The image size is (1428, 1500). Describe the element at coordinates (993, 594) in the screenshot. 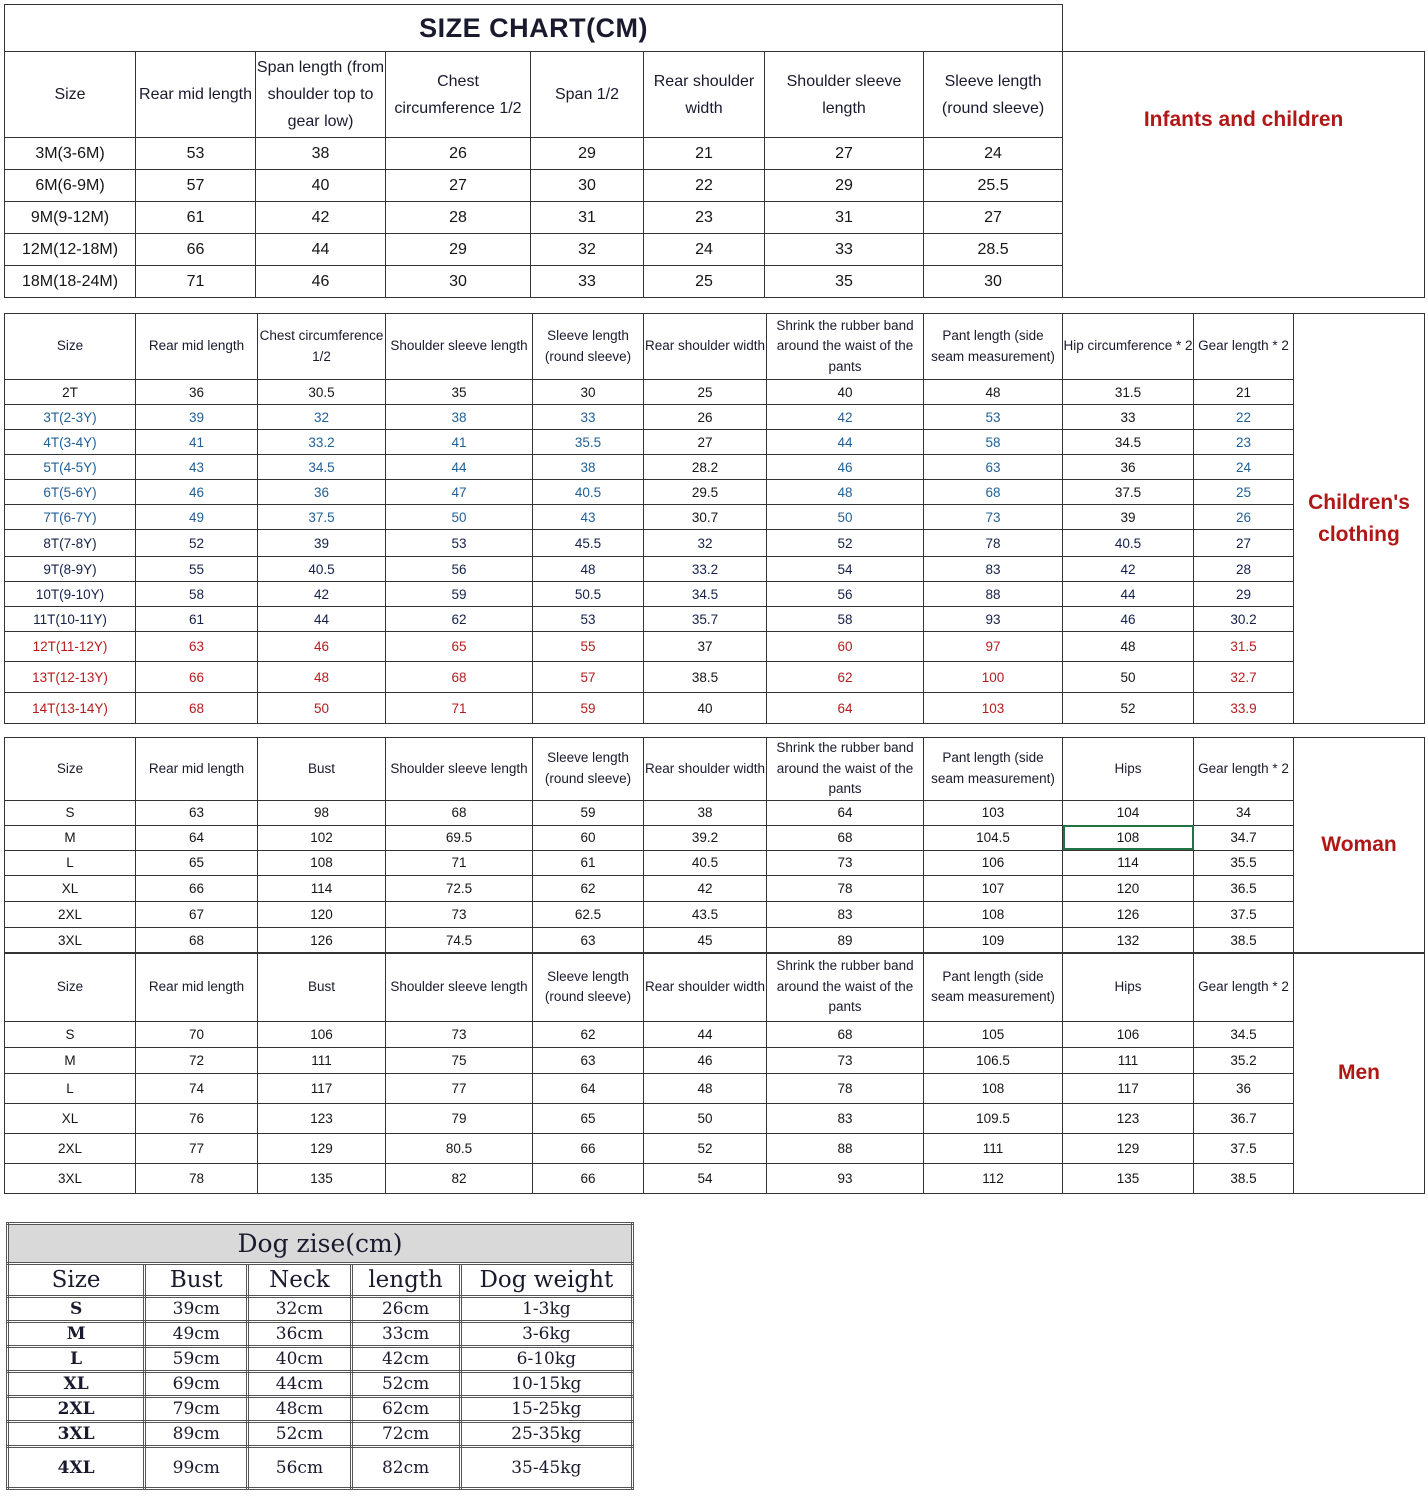

I see `value-cell: 88` at that location.